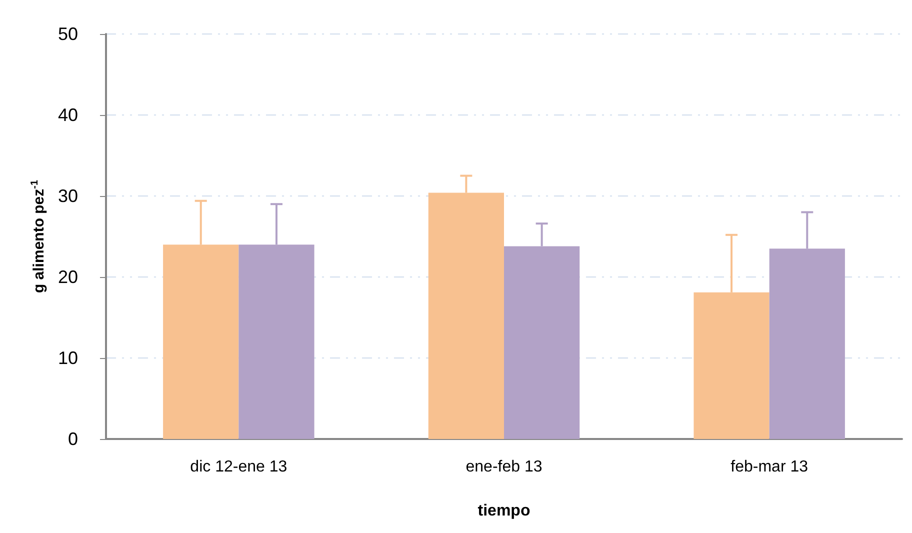  Describe the element at coordinates (769, 467) in the screenshot. I see `x-tick-label: feb-mar 13` at that location.